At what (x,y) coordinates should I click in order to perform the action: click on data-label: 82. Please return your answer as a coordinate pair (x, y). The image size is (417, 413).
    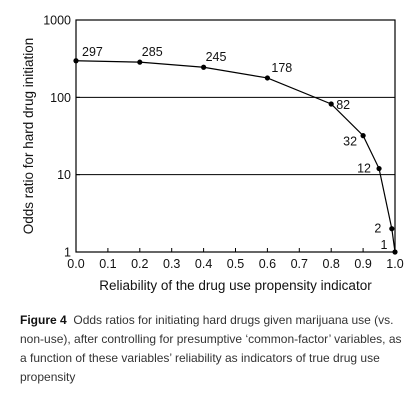
    Looking at the image, I should click on (343, 105).